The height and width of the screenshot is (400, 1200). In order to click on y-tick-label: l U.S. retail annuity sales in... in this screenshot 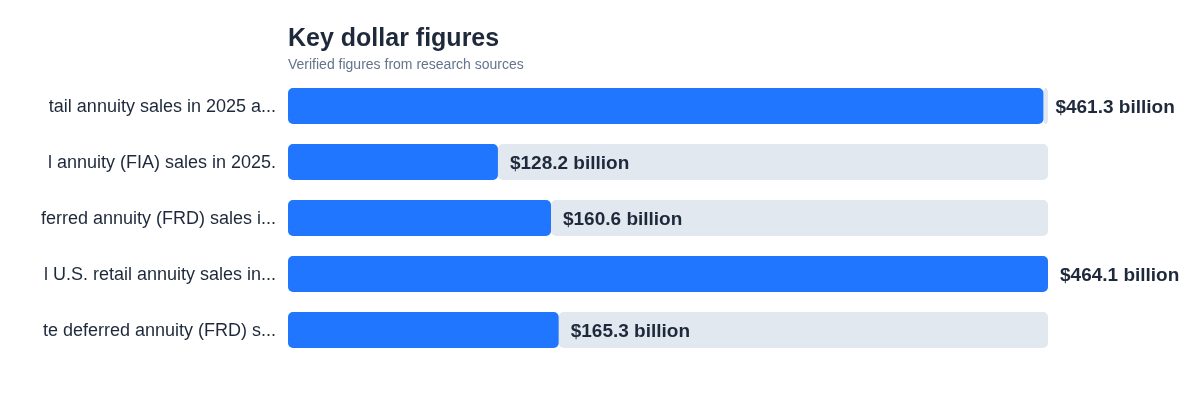, I will do `click(159, 274)`.